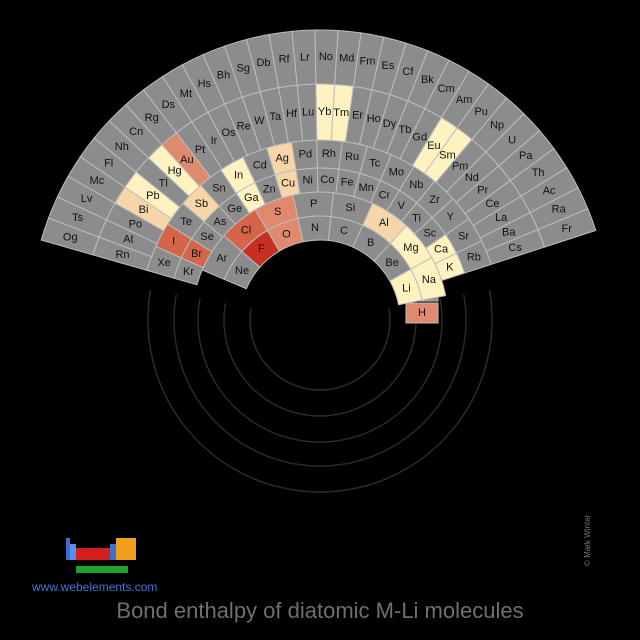  I want to click on element-symbol: Yb, so click(324, 112).